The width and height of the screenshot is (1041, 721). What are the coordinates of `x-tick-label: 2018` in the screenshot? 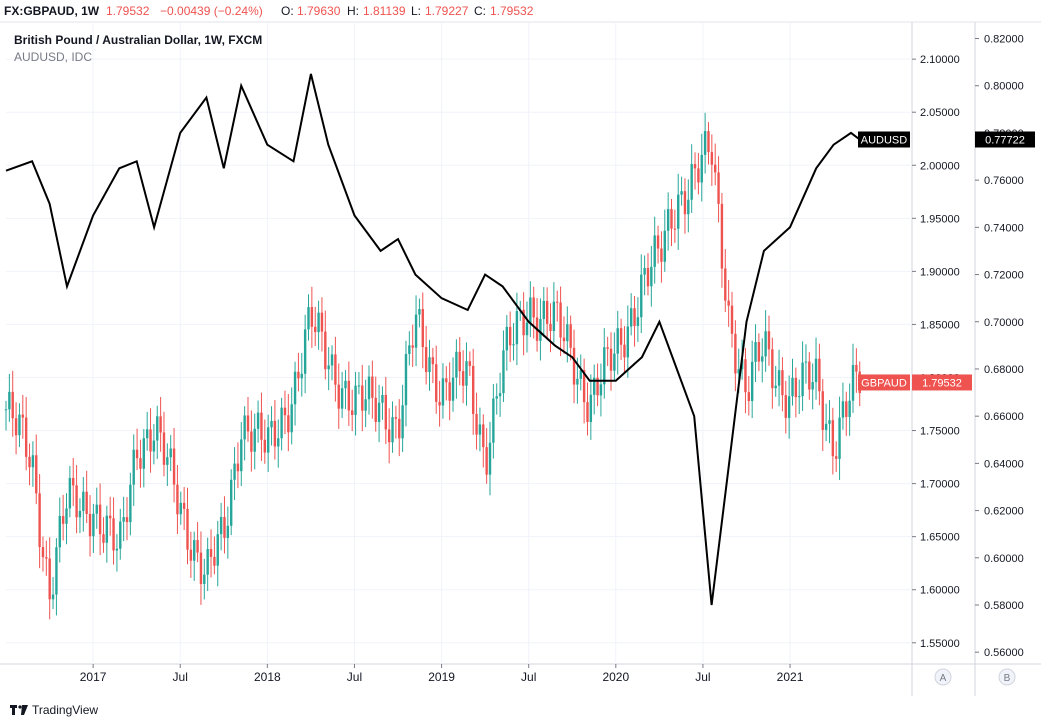 It's located at (267, 677).